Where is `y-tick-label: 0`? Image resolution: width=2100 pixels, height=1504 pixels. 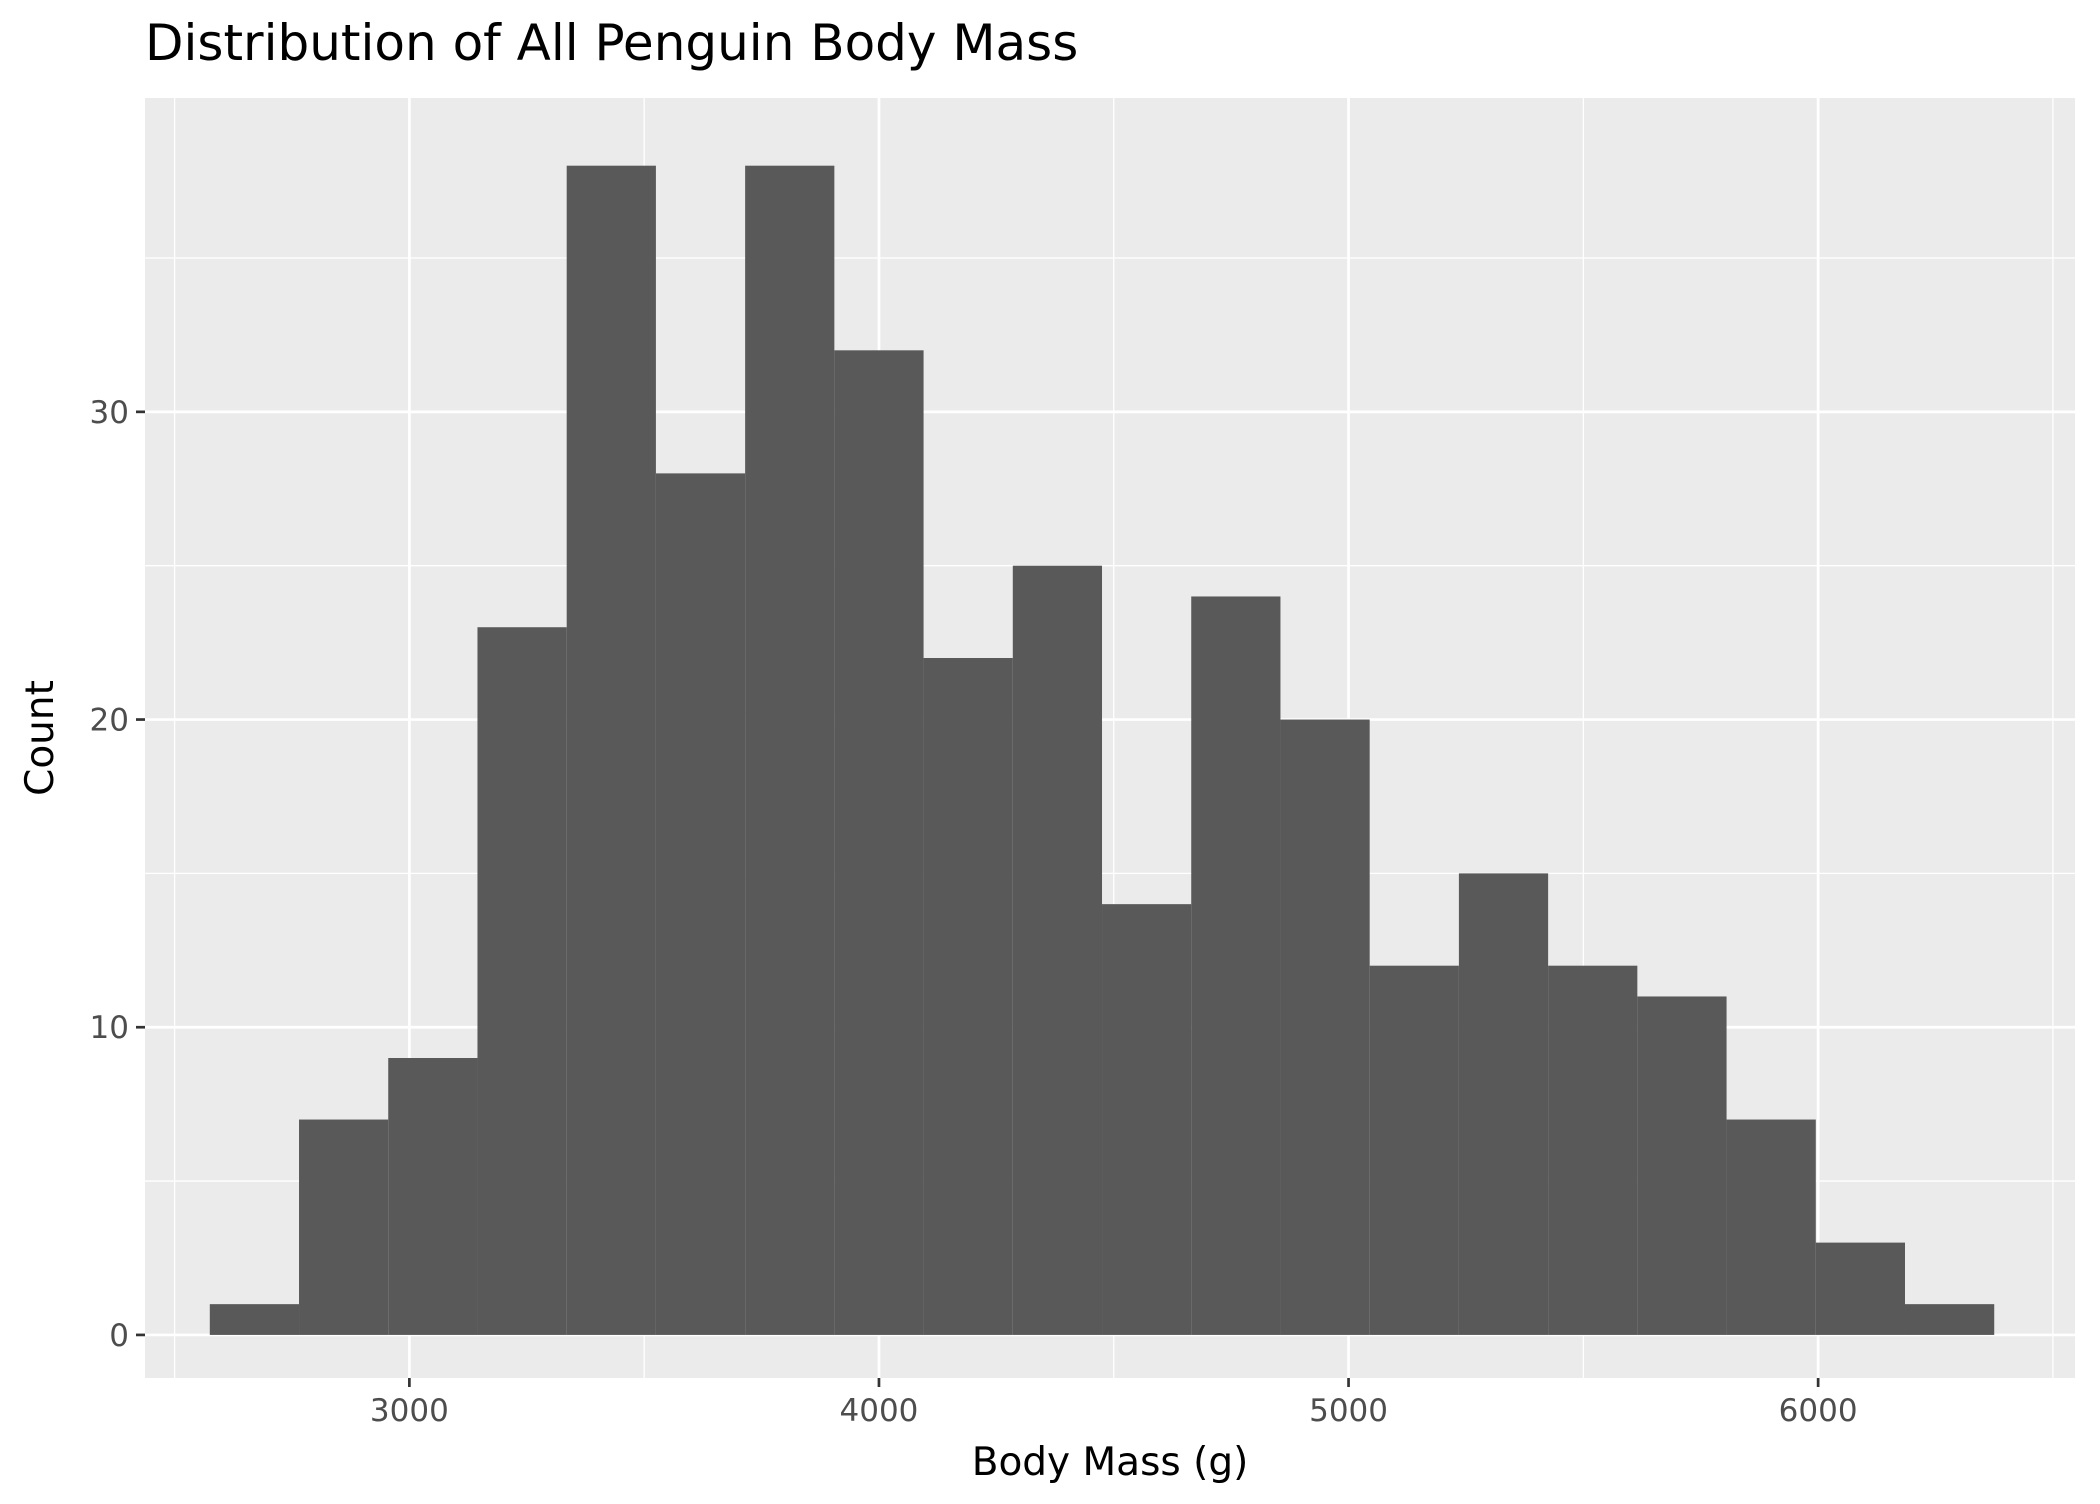 y-tick-label: 0 is located at coordinates (119, 1336).